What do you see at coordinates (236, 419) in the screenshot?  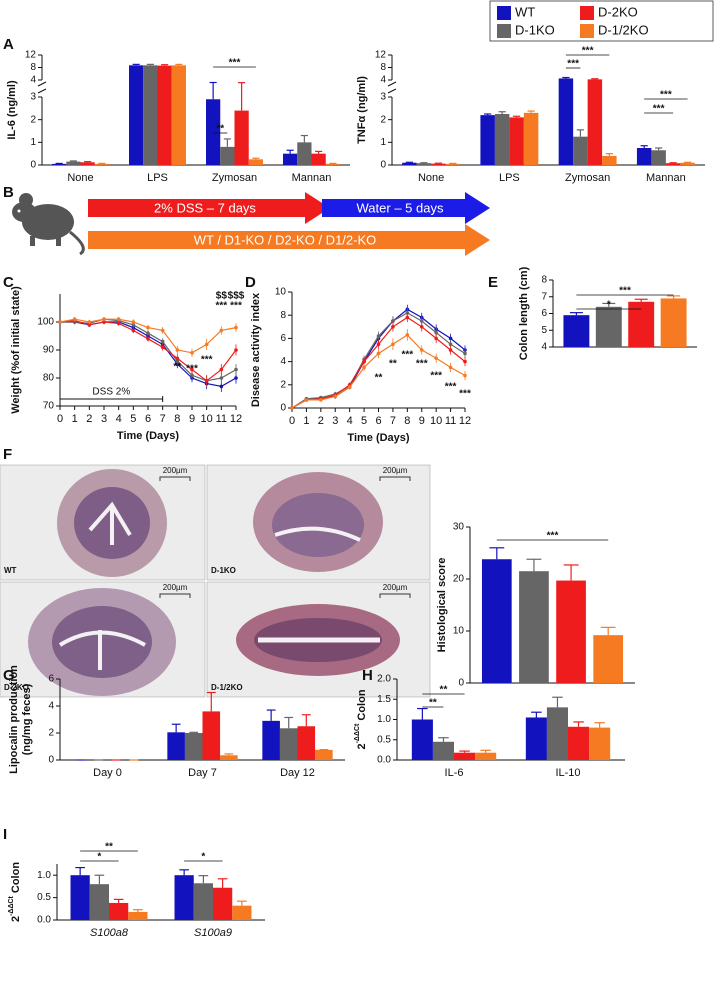 I see `x-tick-label: 12` at bounding box center [236, 419].